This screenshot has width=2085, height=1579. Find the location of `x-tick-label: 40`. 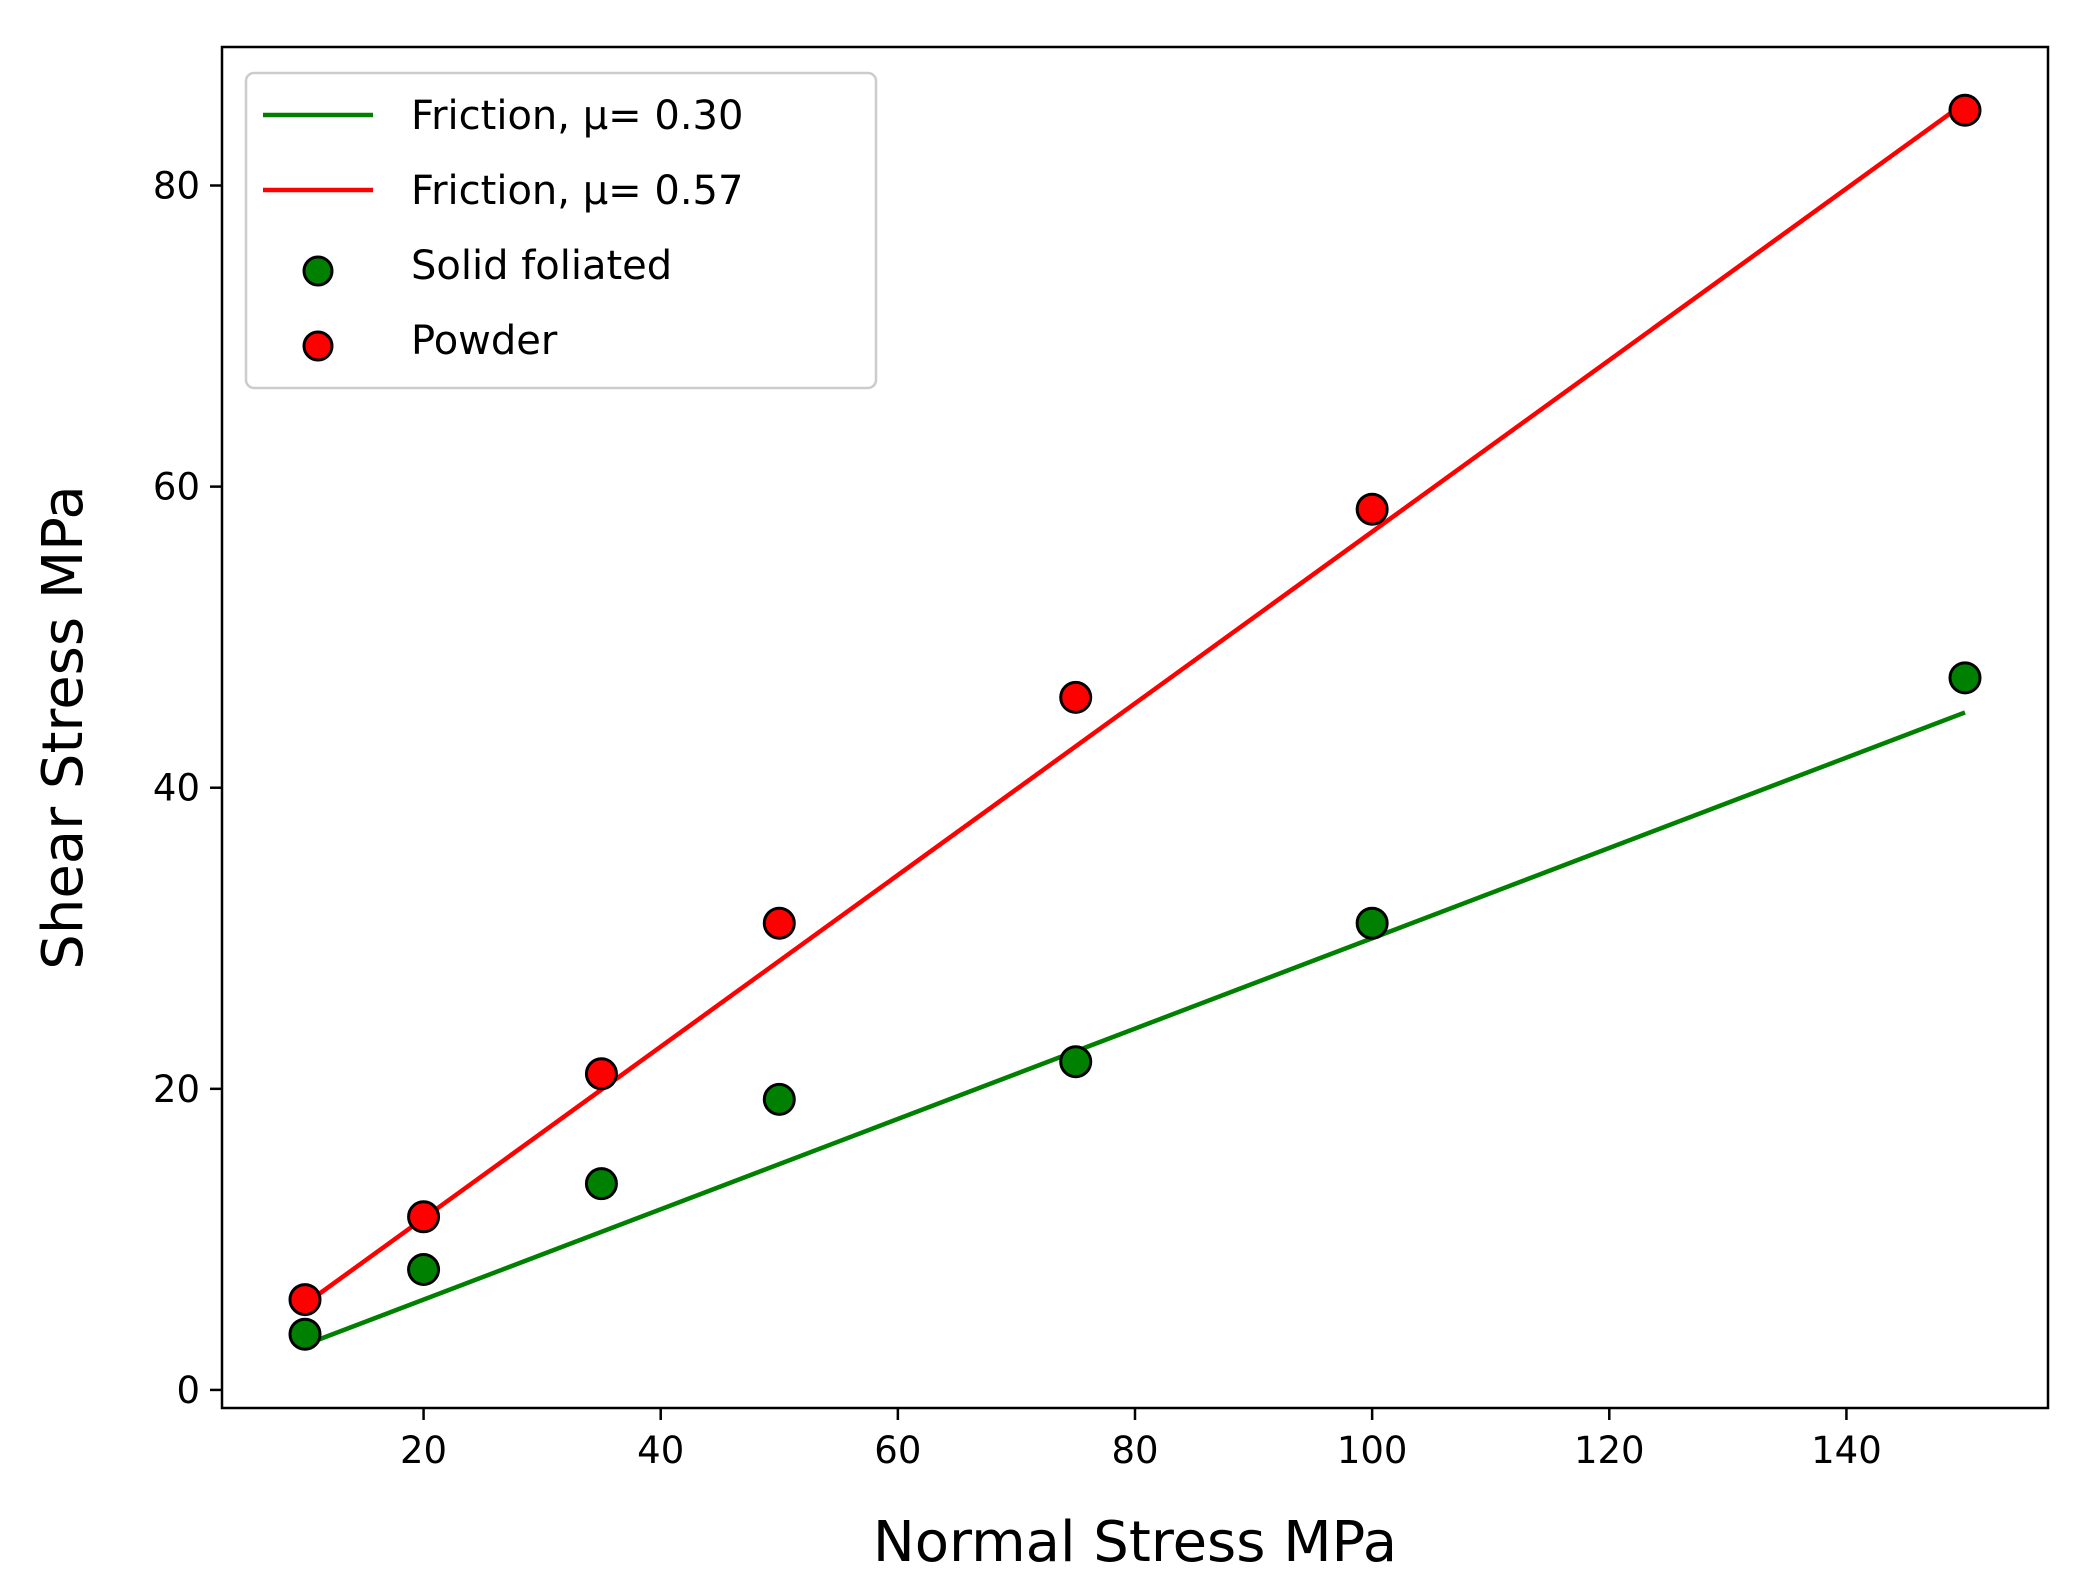

x-tick-label: 40 is located at coordinates (660, 1450).